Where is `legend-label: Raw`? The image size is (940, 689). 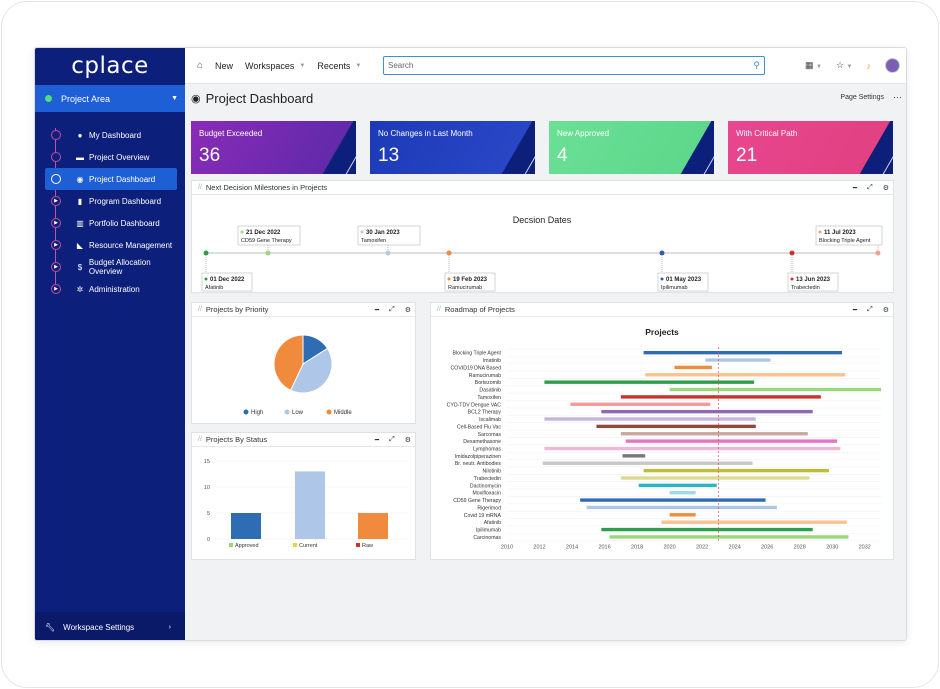
legend-label: Raw is located at coordinates (367, 546).